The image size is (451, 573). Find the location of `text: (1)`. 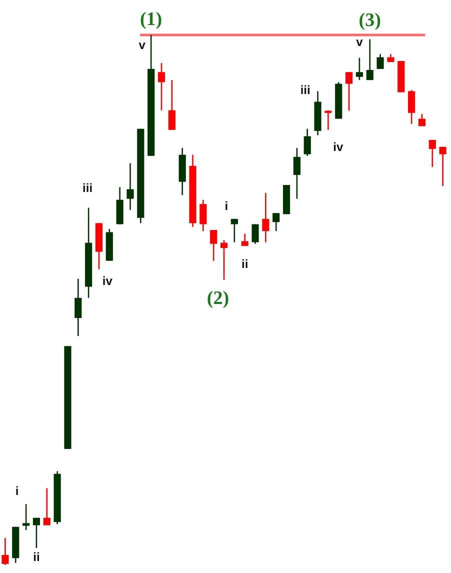

text: (1) is located at coordinates (151, 19).